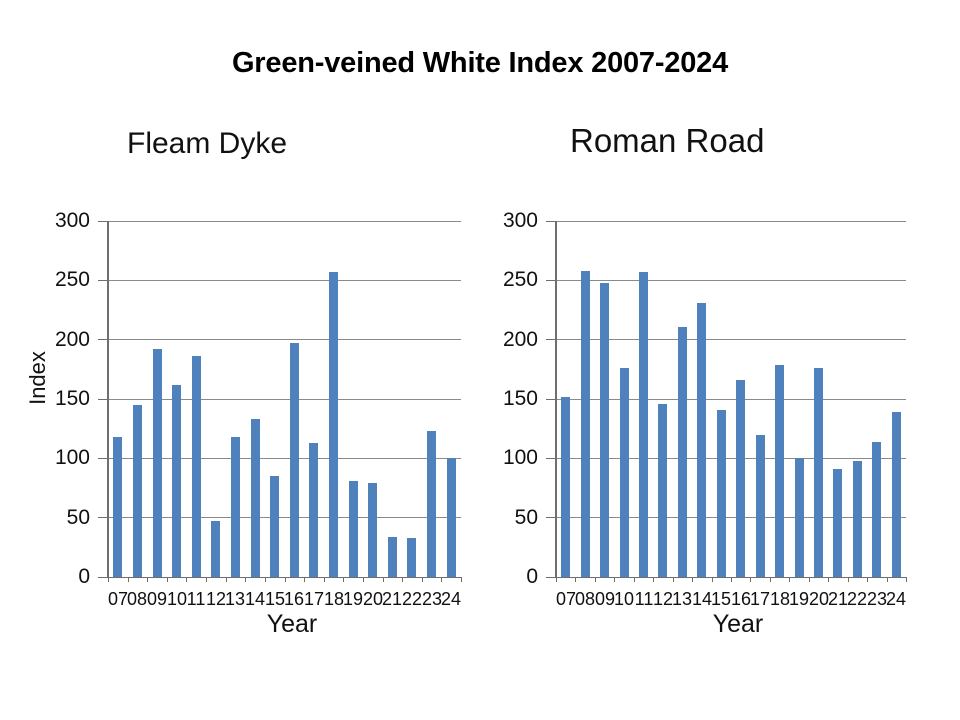 Image resolution: width=960 pixels, height=720 pixels. I want to click on x-tick-label: 23, so click(432, 599).